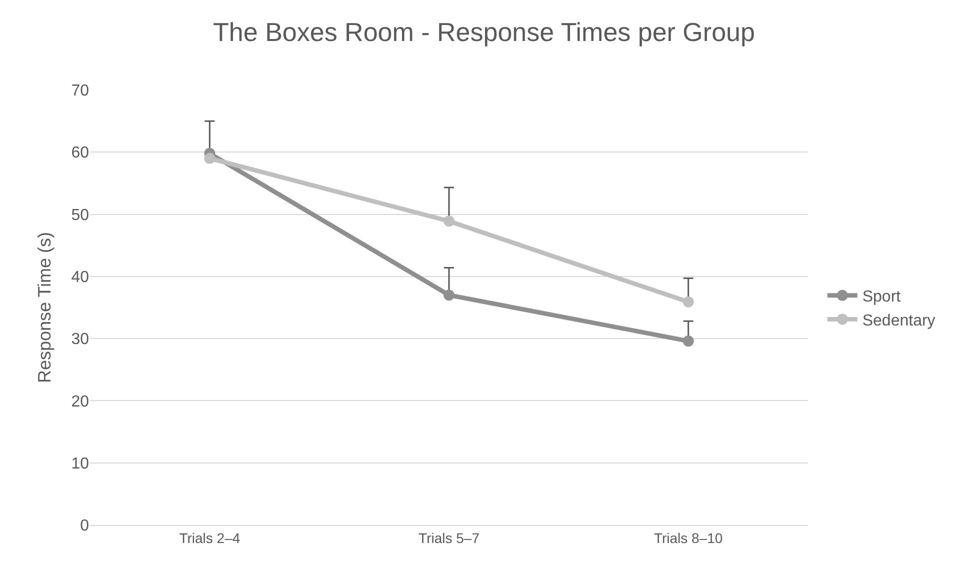 The height and width of the screenshot is (575, 968). I want to click on x-tick-label: Trials 5–7, so click(449, 538).